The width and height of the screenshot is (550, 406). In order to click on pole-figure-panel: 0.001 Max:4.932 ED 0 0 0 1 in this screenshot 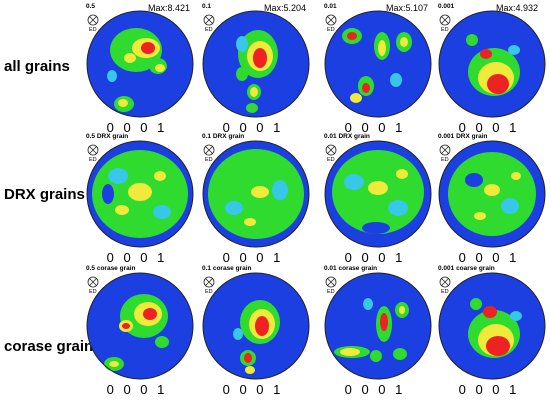, I will do `click(489, 70)`.